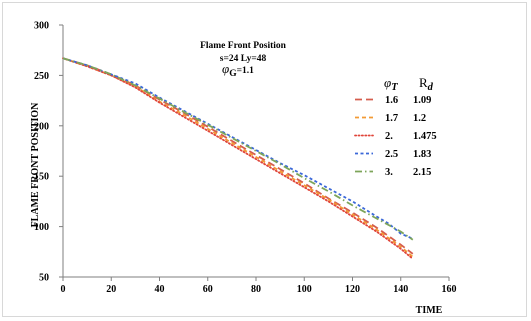 This screenshot has height=321, width=531. What do you see at coordinates (44, 278) in the screenshot?
I see `y-tick-label: 50` at bounding box center [44, 278].